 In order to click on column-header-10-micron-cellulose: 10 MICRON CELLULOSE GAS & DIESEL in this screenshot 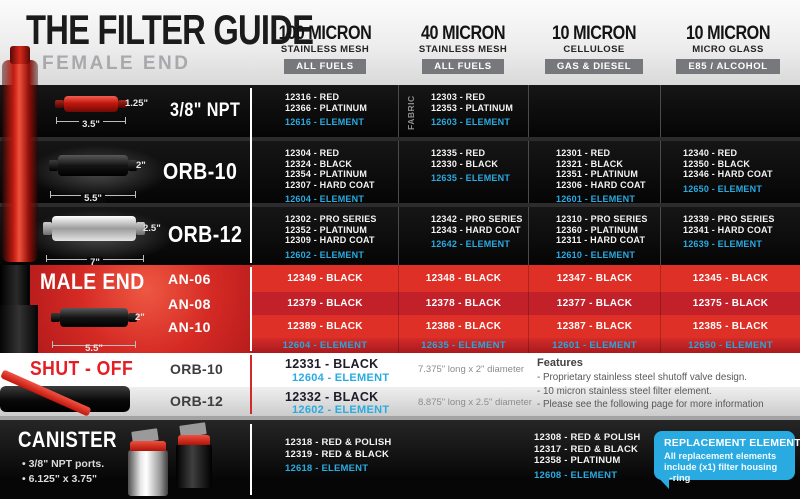, I will do `click(594, 49)`.